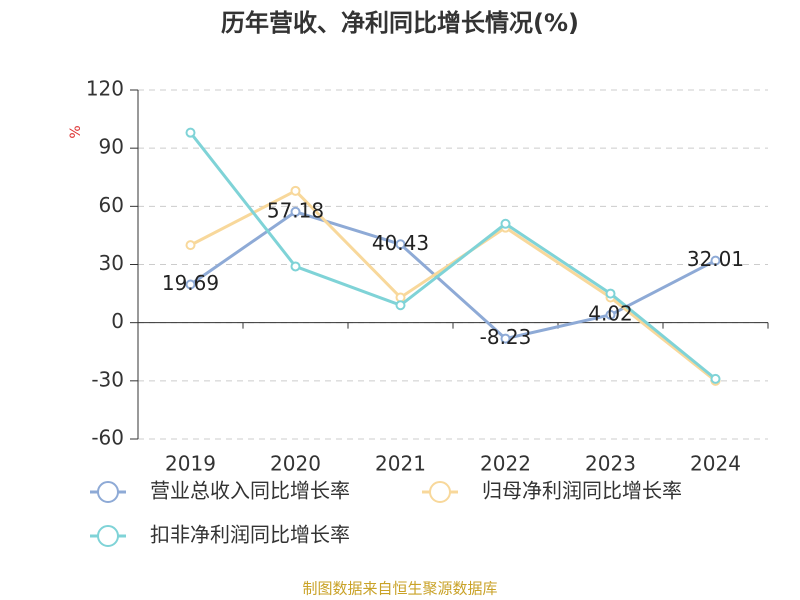  I want to click on data-label: 32.01, so click(715, 259).